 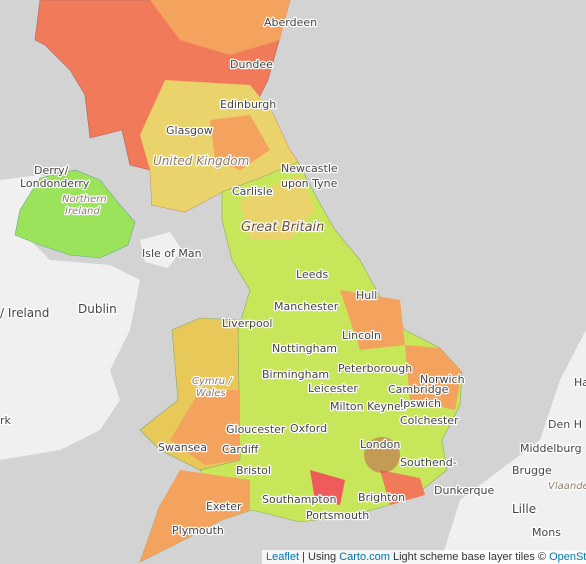 I want to click on place-label: Ipswich, so click(x=420, y=403).